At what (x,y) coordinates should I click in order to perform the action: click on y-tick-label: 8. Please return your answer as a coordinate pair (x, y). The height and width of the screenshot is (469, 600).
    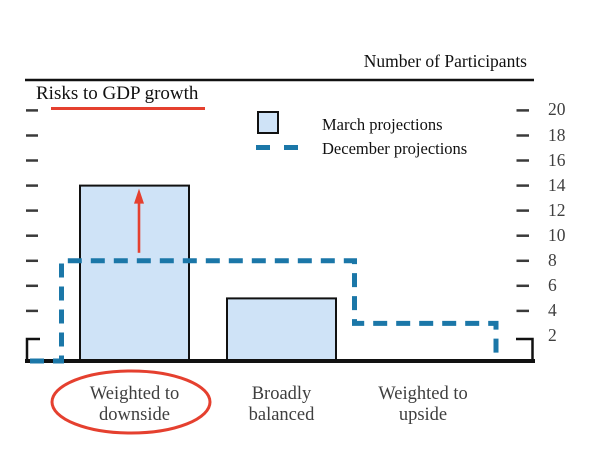
    Looking at the image, I should click on (552, 259).